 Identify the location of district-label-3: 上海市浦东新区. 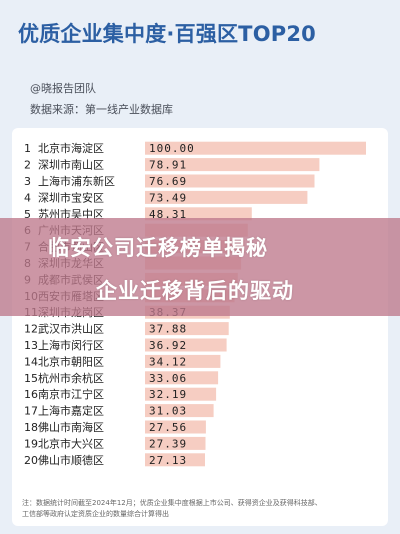
(76, 181).